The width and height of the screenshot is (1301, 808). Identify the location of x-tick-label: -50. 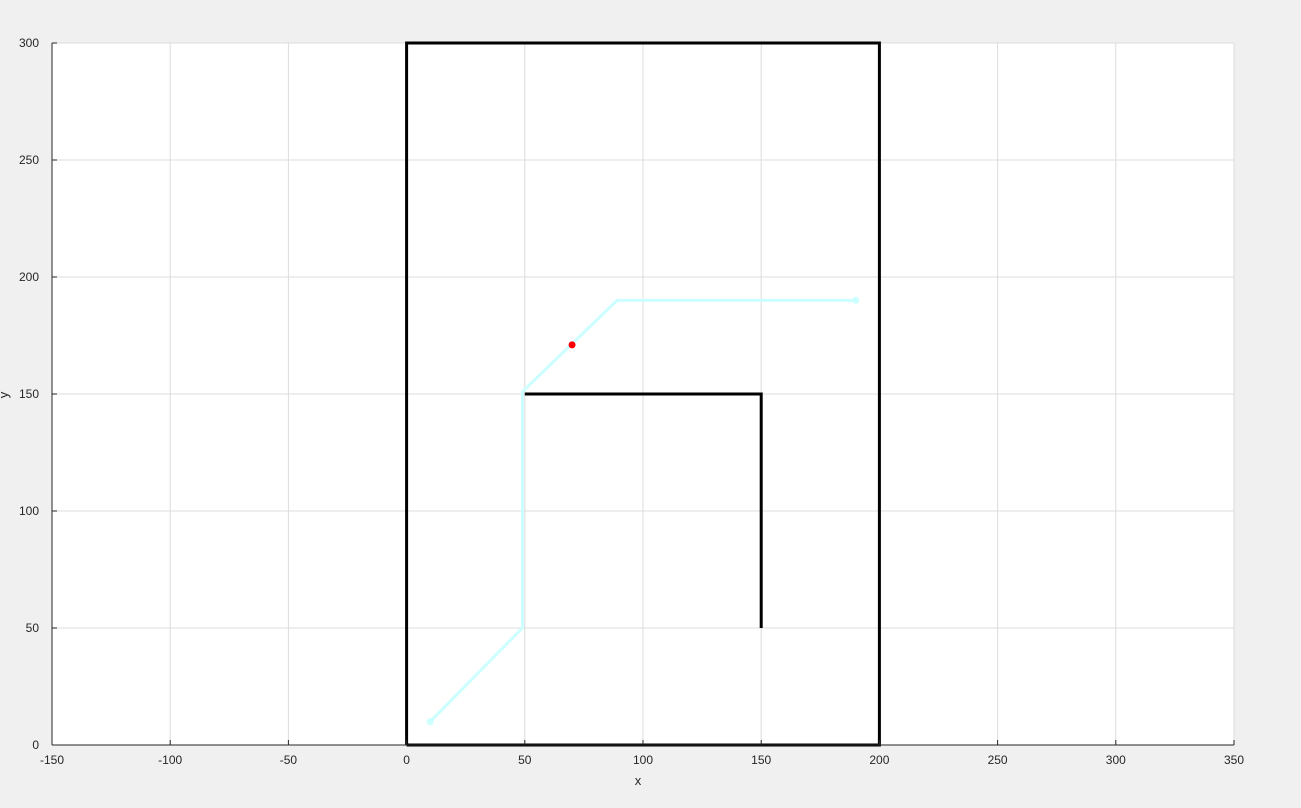
(289, 760).